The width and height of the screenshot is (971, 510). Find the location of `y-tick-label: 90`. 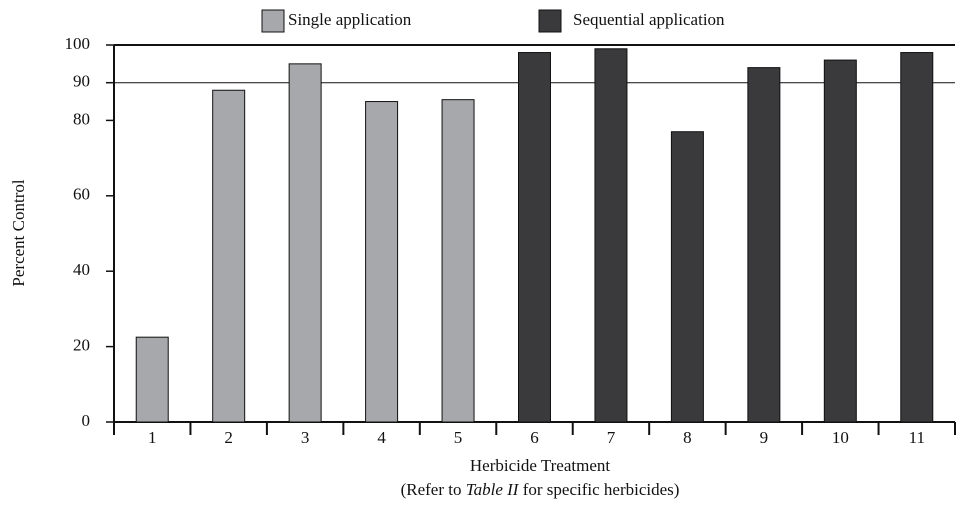

y-tick-label: 90 is located at coordinates (81, 81).